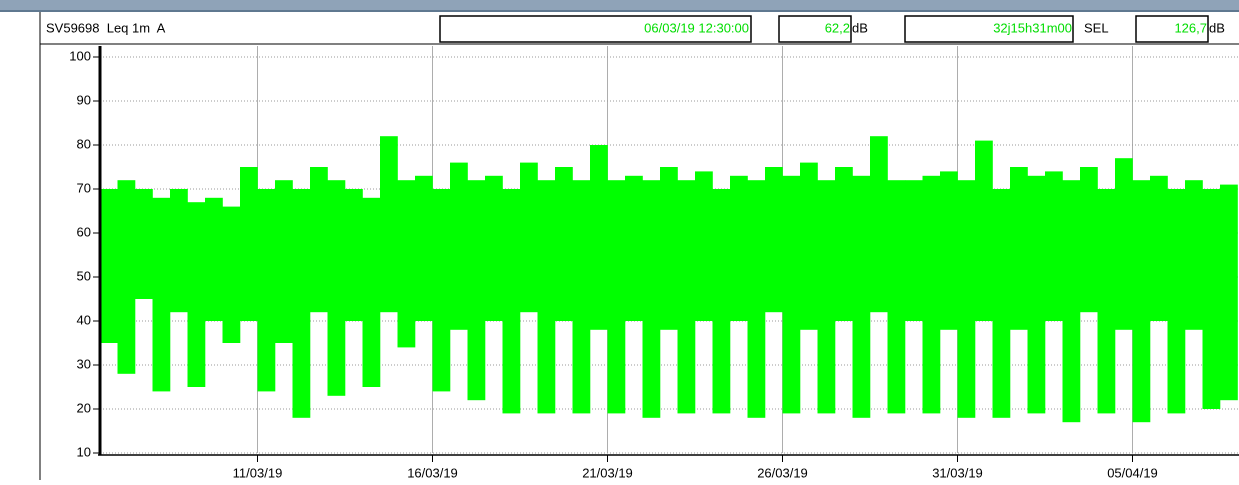  I want to click on x-tick-label: 26/03/19, so click(782, 472).